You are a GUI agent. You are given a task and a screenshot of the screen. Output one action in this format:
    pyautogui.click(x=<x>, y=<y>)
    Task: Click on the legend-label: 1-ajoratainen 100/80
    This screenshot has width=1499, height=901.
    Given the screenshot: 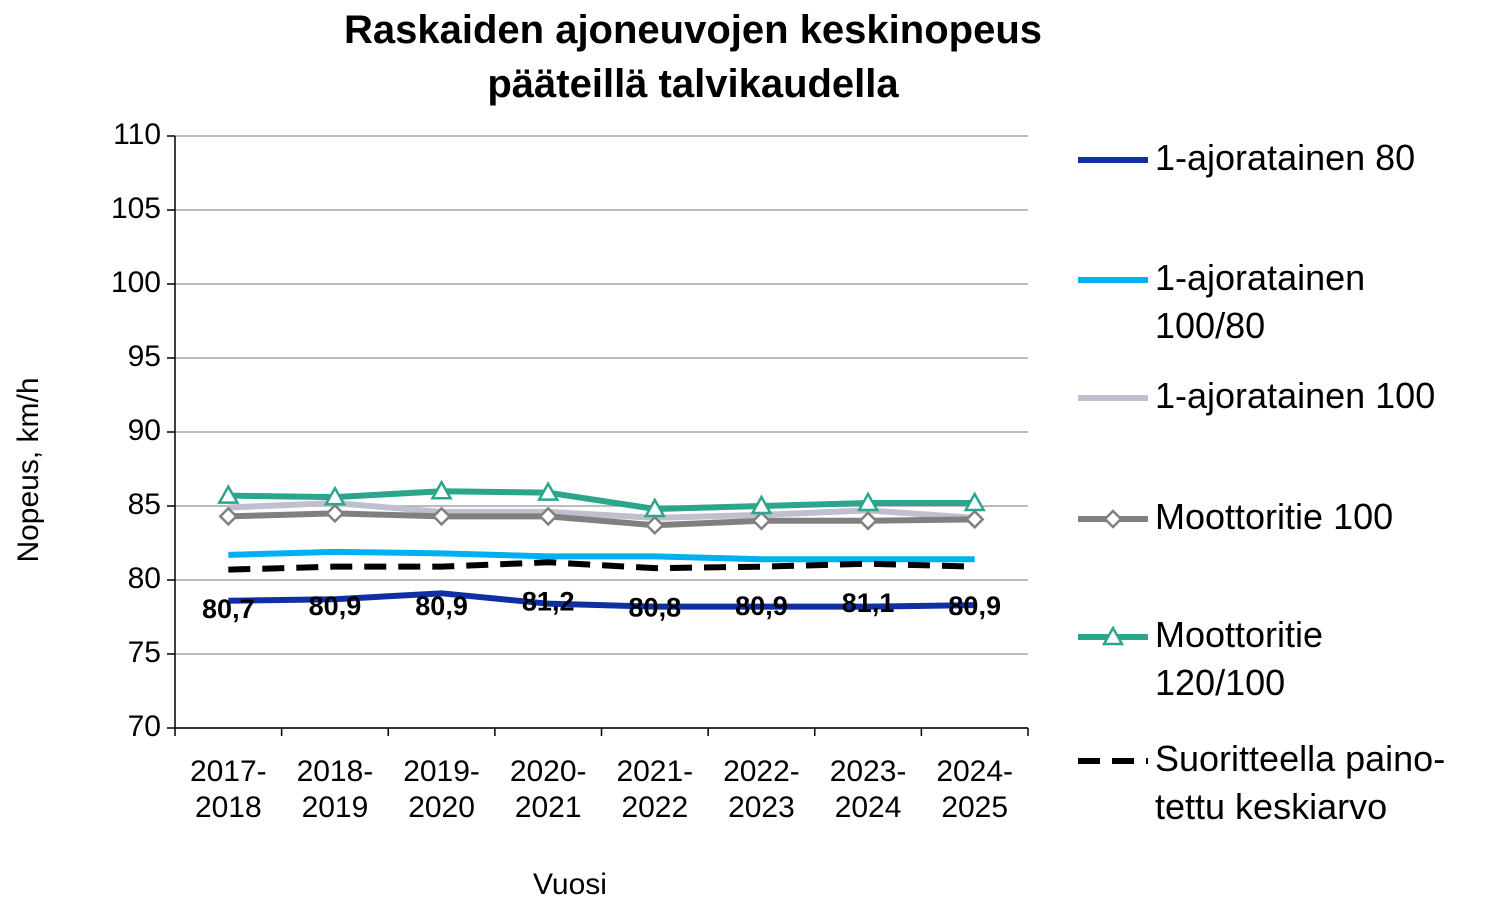 What is the action you would take?
    pyautogui.click(x=1260, y=301)
    